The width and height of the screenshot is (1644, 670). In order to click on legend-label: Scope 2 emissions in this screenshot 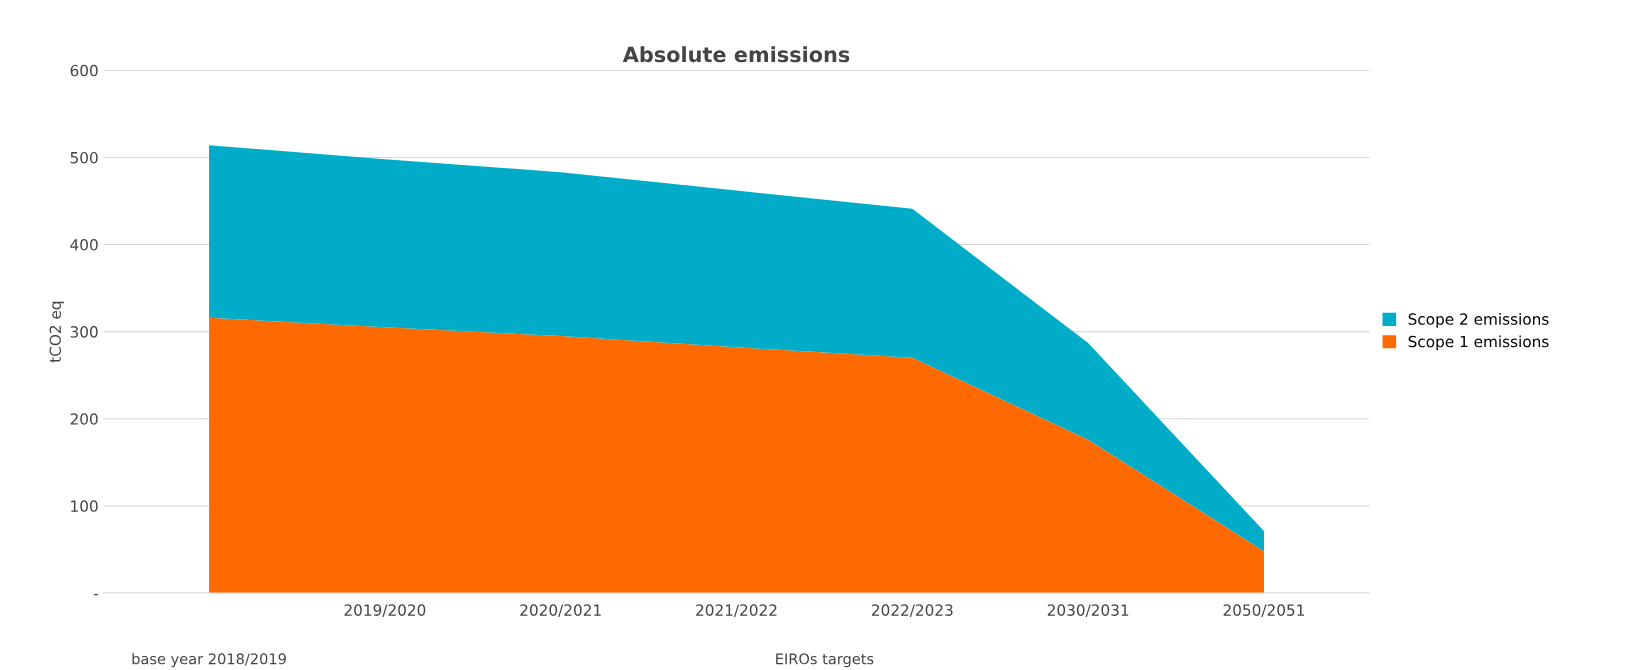, I will do `click(1478, 320)`.